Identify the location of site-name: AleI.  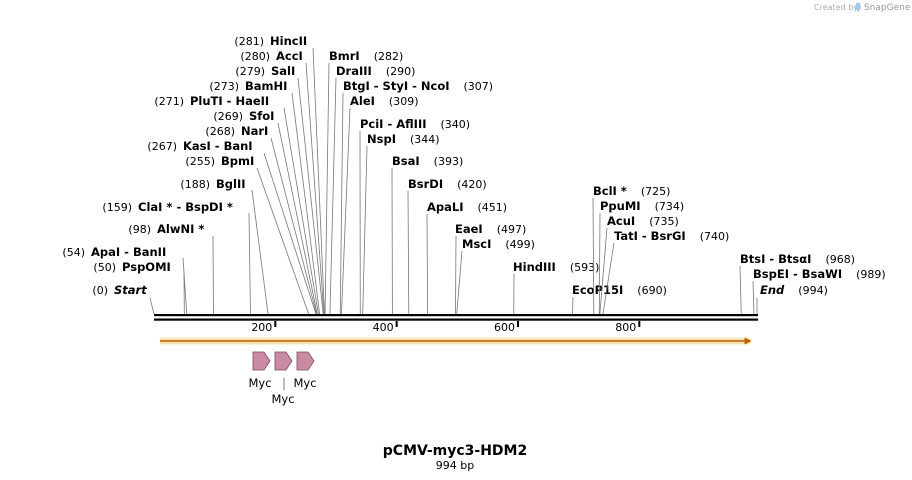
(362, 101).